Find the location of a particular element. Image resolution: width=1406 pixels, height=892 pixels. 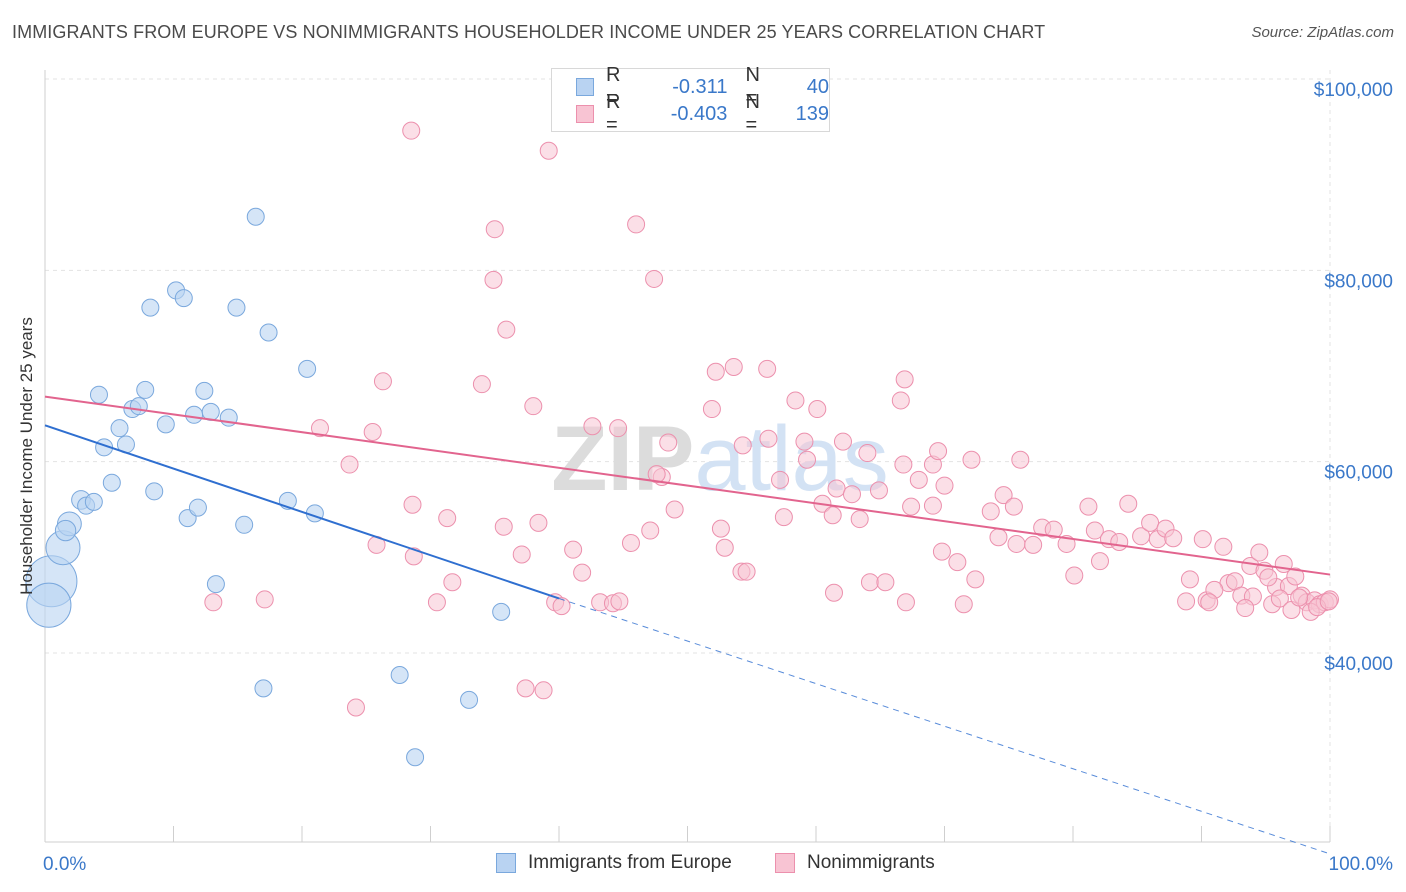

legend-row-nonimmigrants: R = -0.403 N = 139 is located at coordinates (702, 113).